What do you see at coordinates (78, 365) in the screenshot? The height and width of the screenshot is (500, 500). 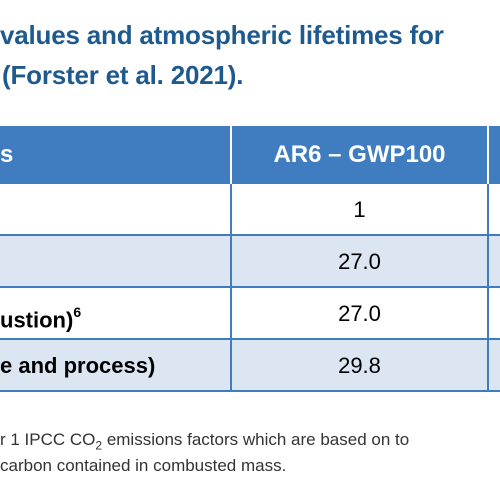 I see `row-label: e and process)` at bounding box center [78, 365].